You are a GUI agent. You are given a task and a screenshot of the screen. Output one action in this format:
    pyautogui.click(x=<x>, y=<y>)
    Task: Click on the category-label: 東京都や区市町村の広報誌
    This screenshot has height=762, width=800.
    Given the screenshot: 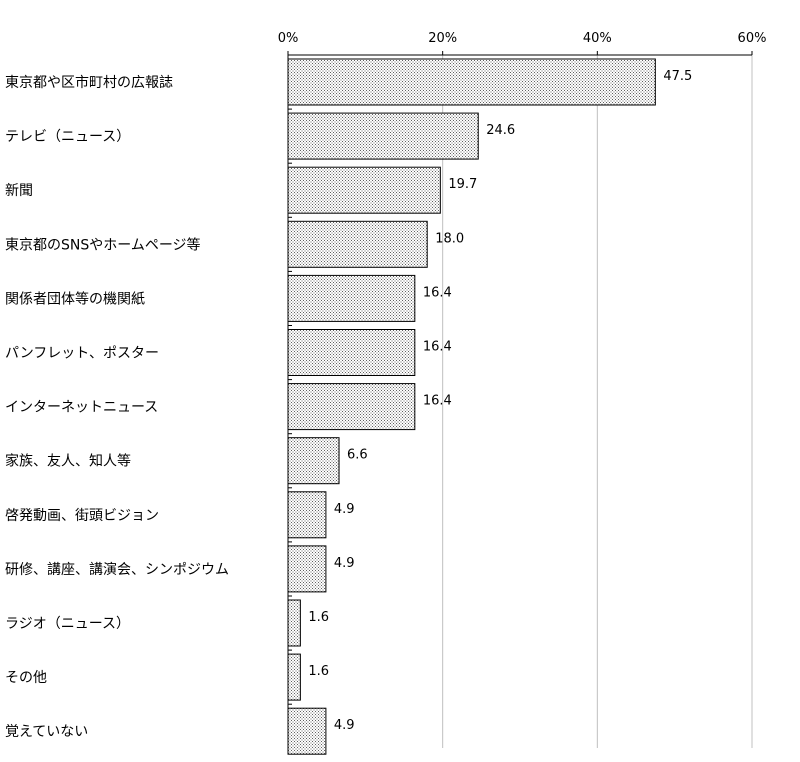 What is the action you would take?
    pyautogui.click(x=89, y=82)
    